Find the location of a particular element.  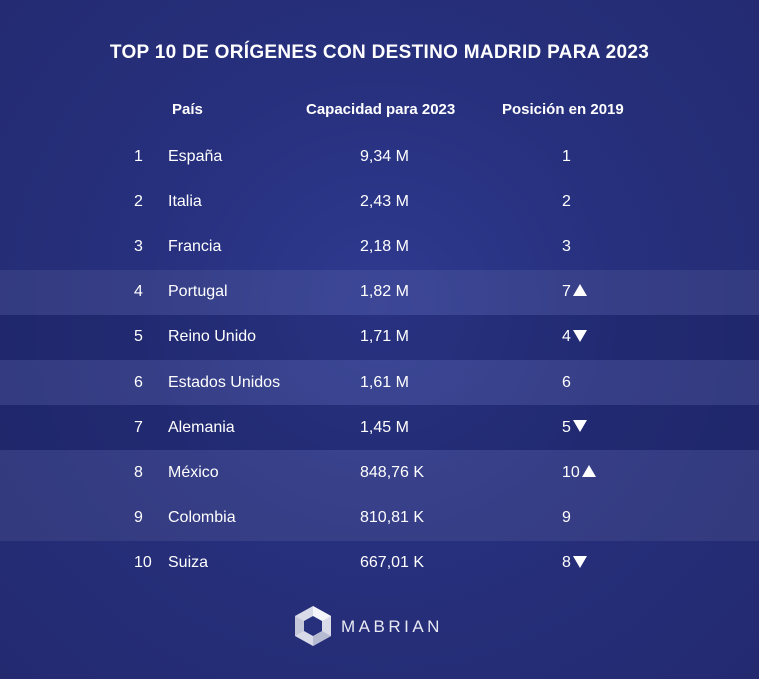

row-position-value: 1 is located at coordinates (566, 156).